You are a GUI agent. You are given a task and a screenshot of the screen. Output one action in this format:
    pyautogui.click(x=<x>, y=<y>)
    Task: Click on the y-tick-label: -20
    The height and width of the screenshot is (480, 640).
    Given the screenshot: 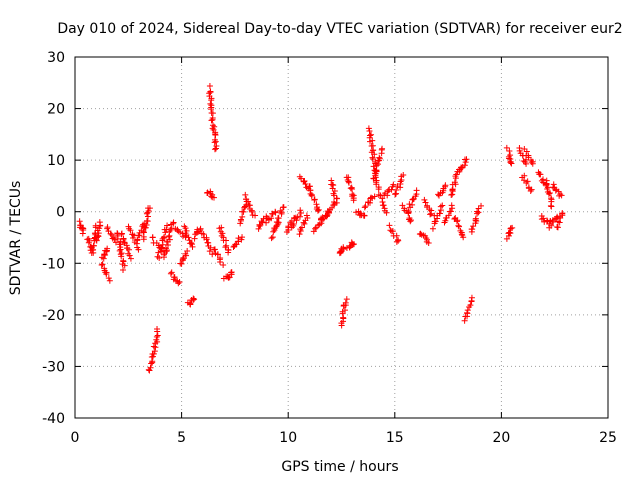 What is the action you would take?
    pyautogui.click(x=53, y=316)
    